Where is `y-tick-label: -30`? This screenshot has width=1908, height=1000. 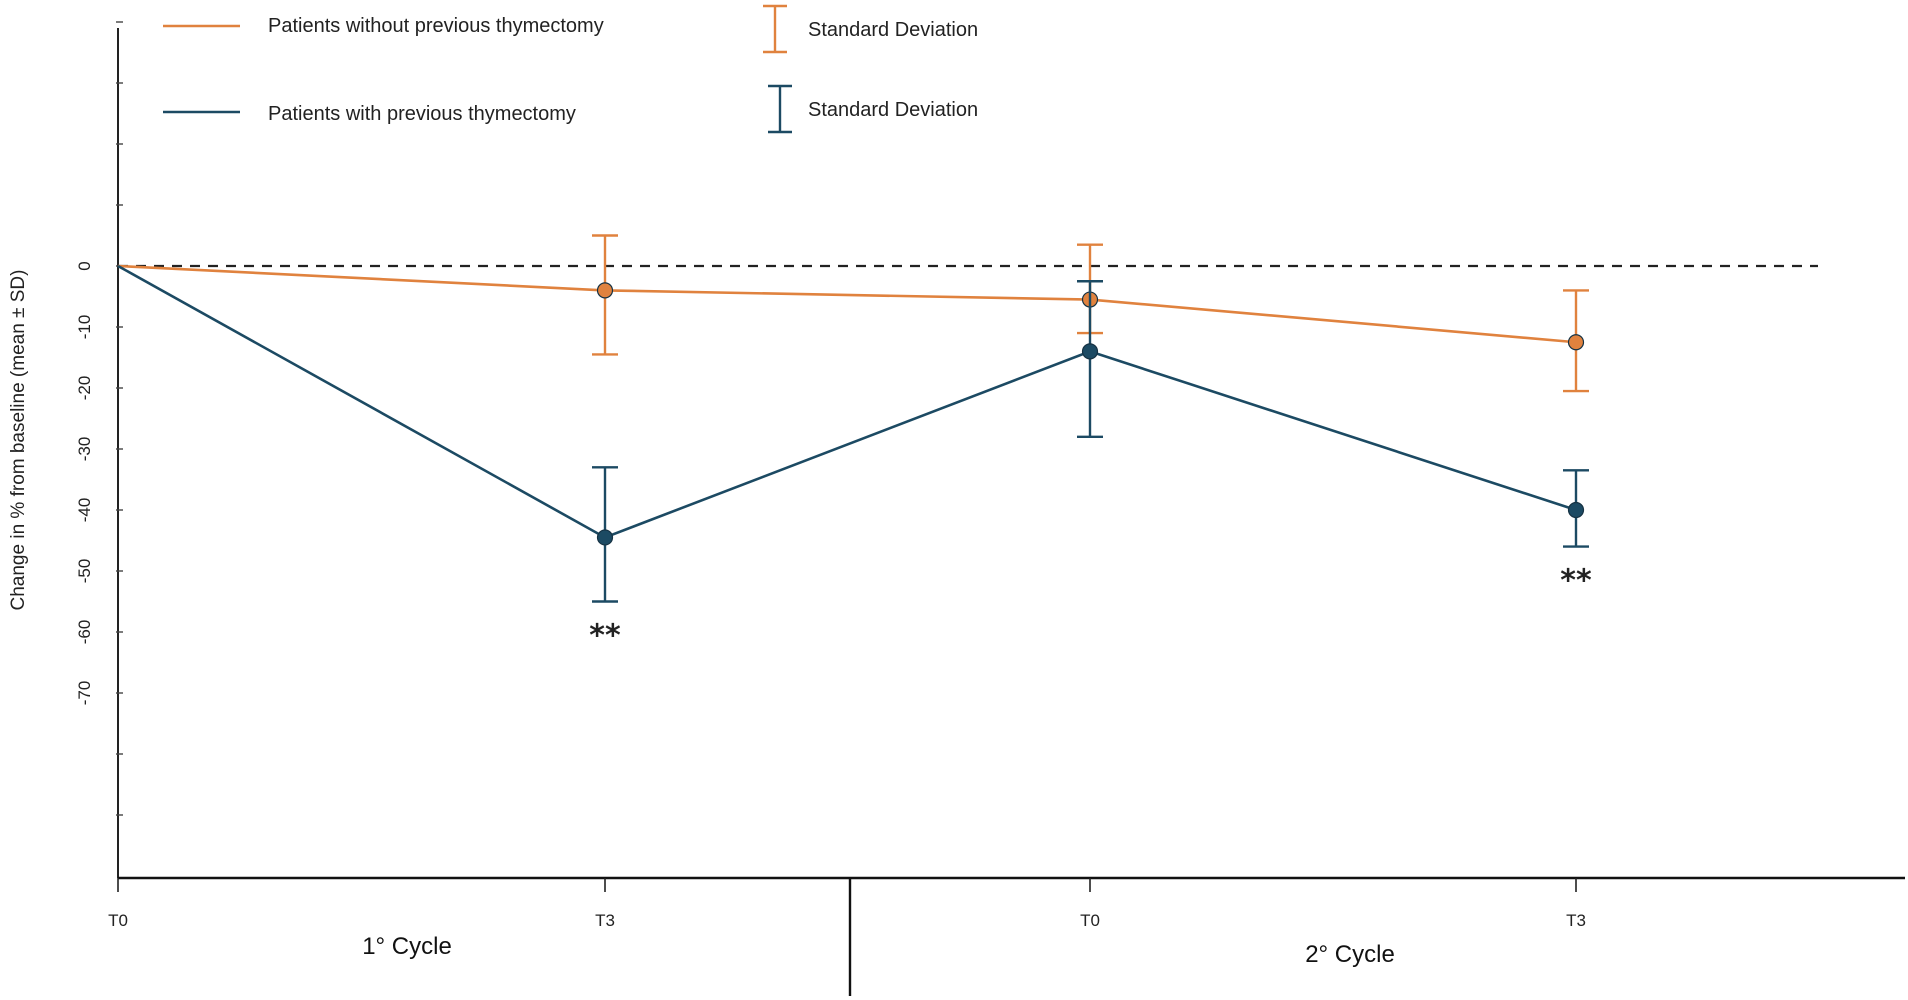
y-tick-label: -30 is located at coordinates (84, 449).